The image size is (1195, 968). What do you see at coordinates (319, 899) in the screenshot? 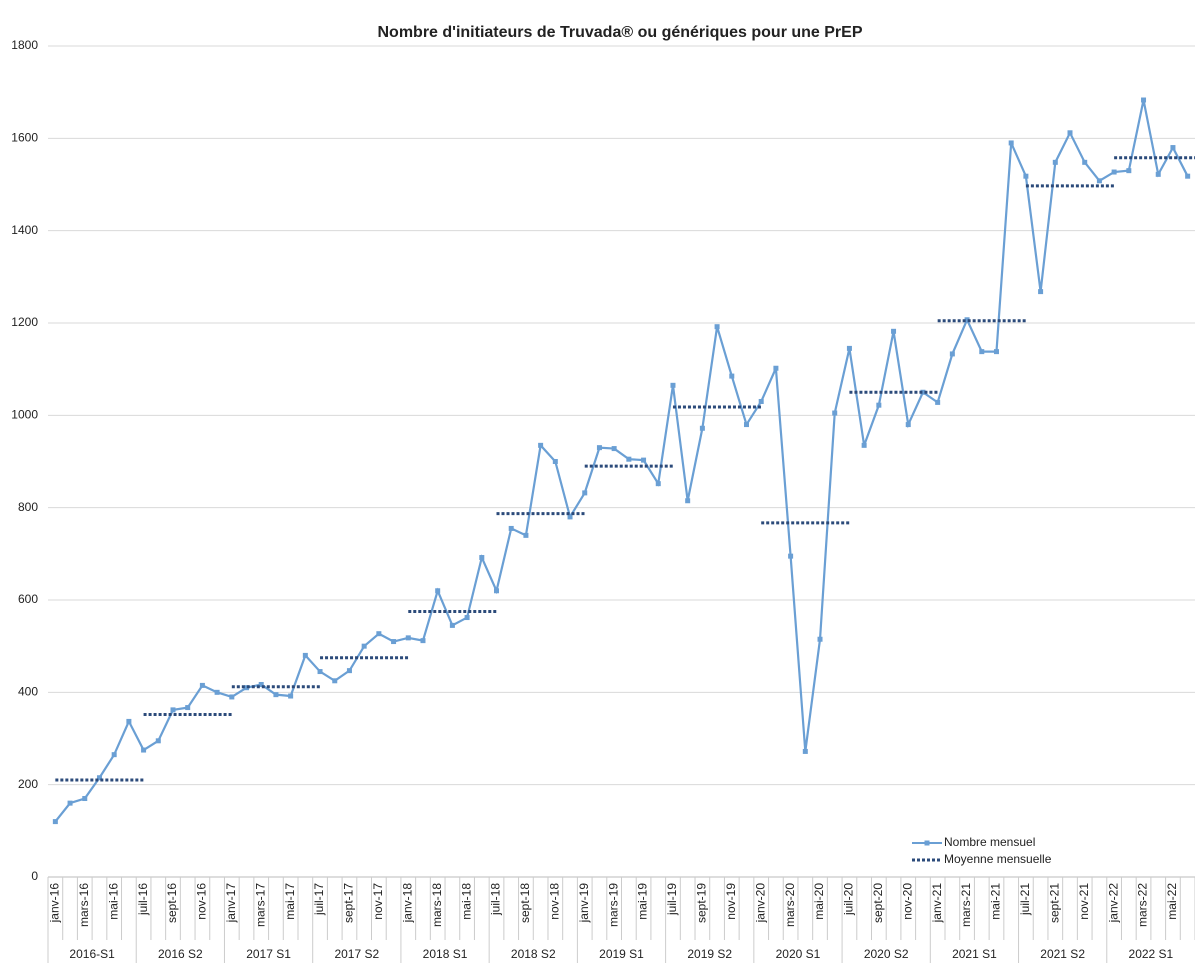
I see `x-tick-label: juil-17` at bounding box center [319, 899].